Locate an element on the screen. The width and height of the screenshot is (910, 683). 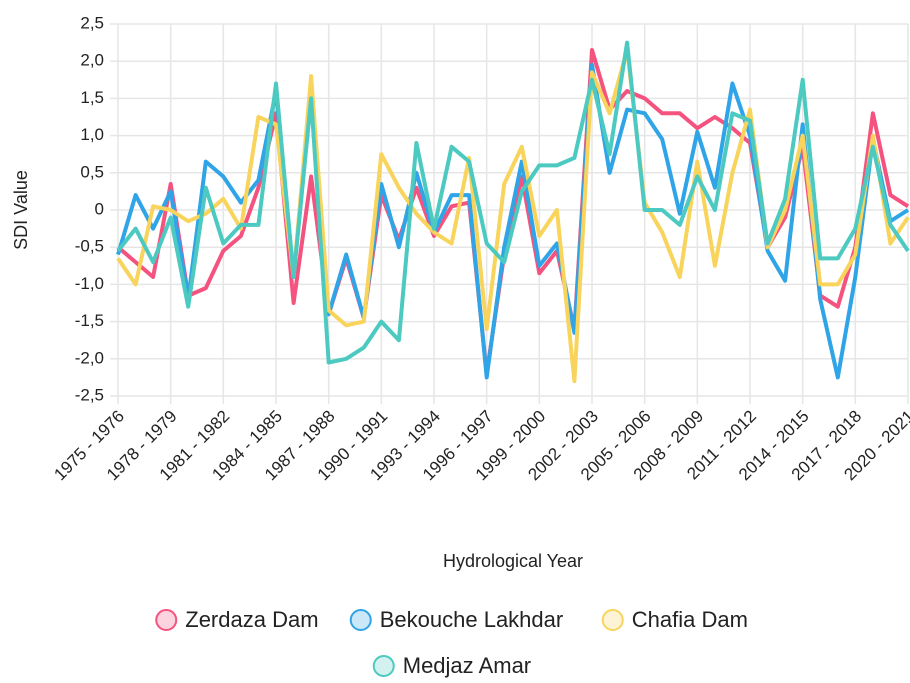
legend-label: Chafia Dam is located at coordinates (690, 619).